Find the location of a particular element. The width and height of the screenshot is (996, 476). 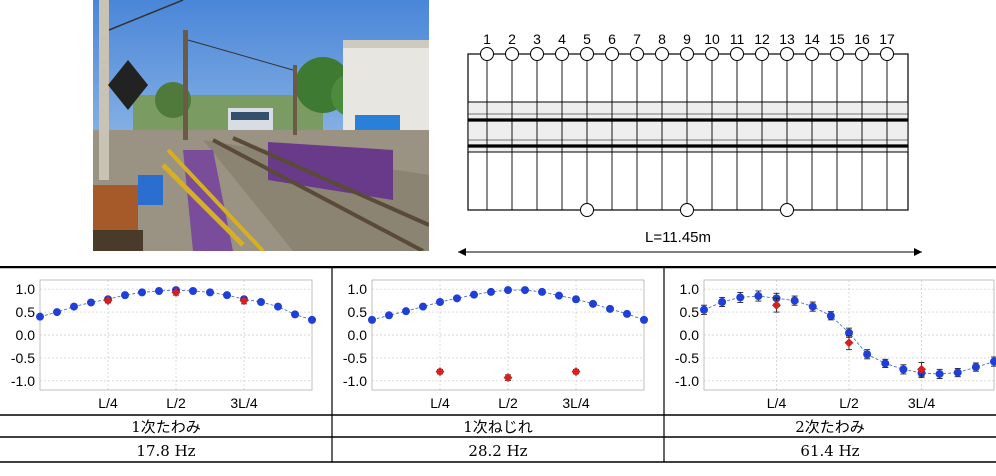

sensor-top-label: 9 is located at coordinates (687, 39).